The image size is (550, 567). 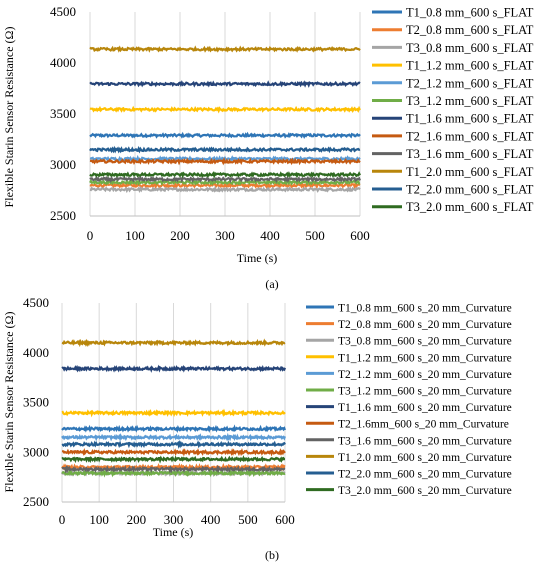 What do you see at coordinates (470, 30) in the screenshot?
I see `a-legend-label: T2_0.8 mm_600 s_FLAT` at bounding box center [470, 30].